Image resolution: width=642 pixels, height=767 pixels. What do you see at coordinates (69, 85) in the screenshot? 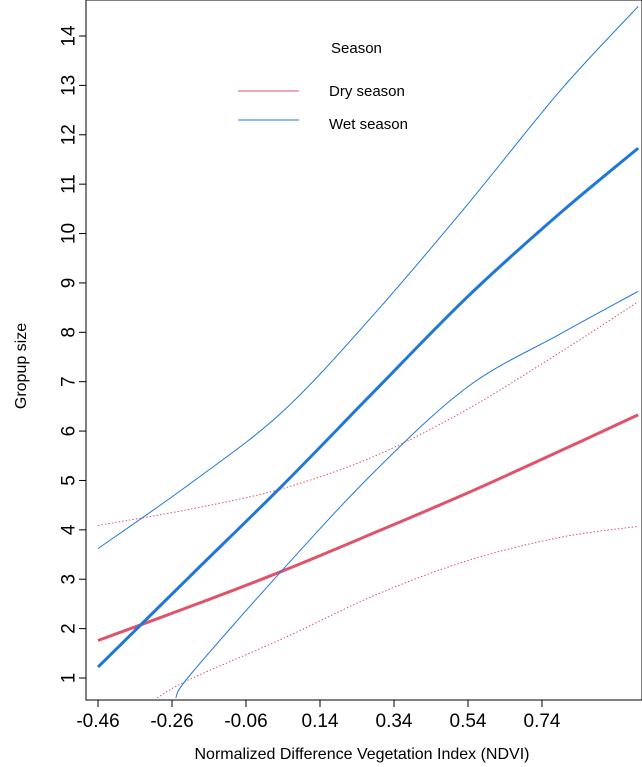
I see `y-tick-label: 13` at bounding box center [69, 85].